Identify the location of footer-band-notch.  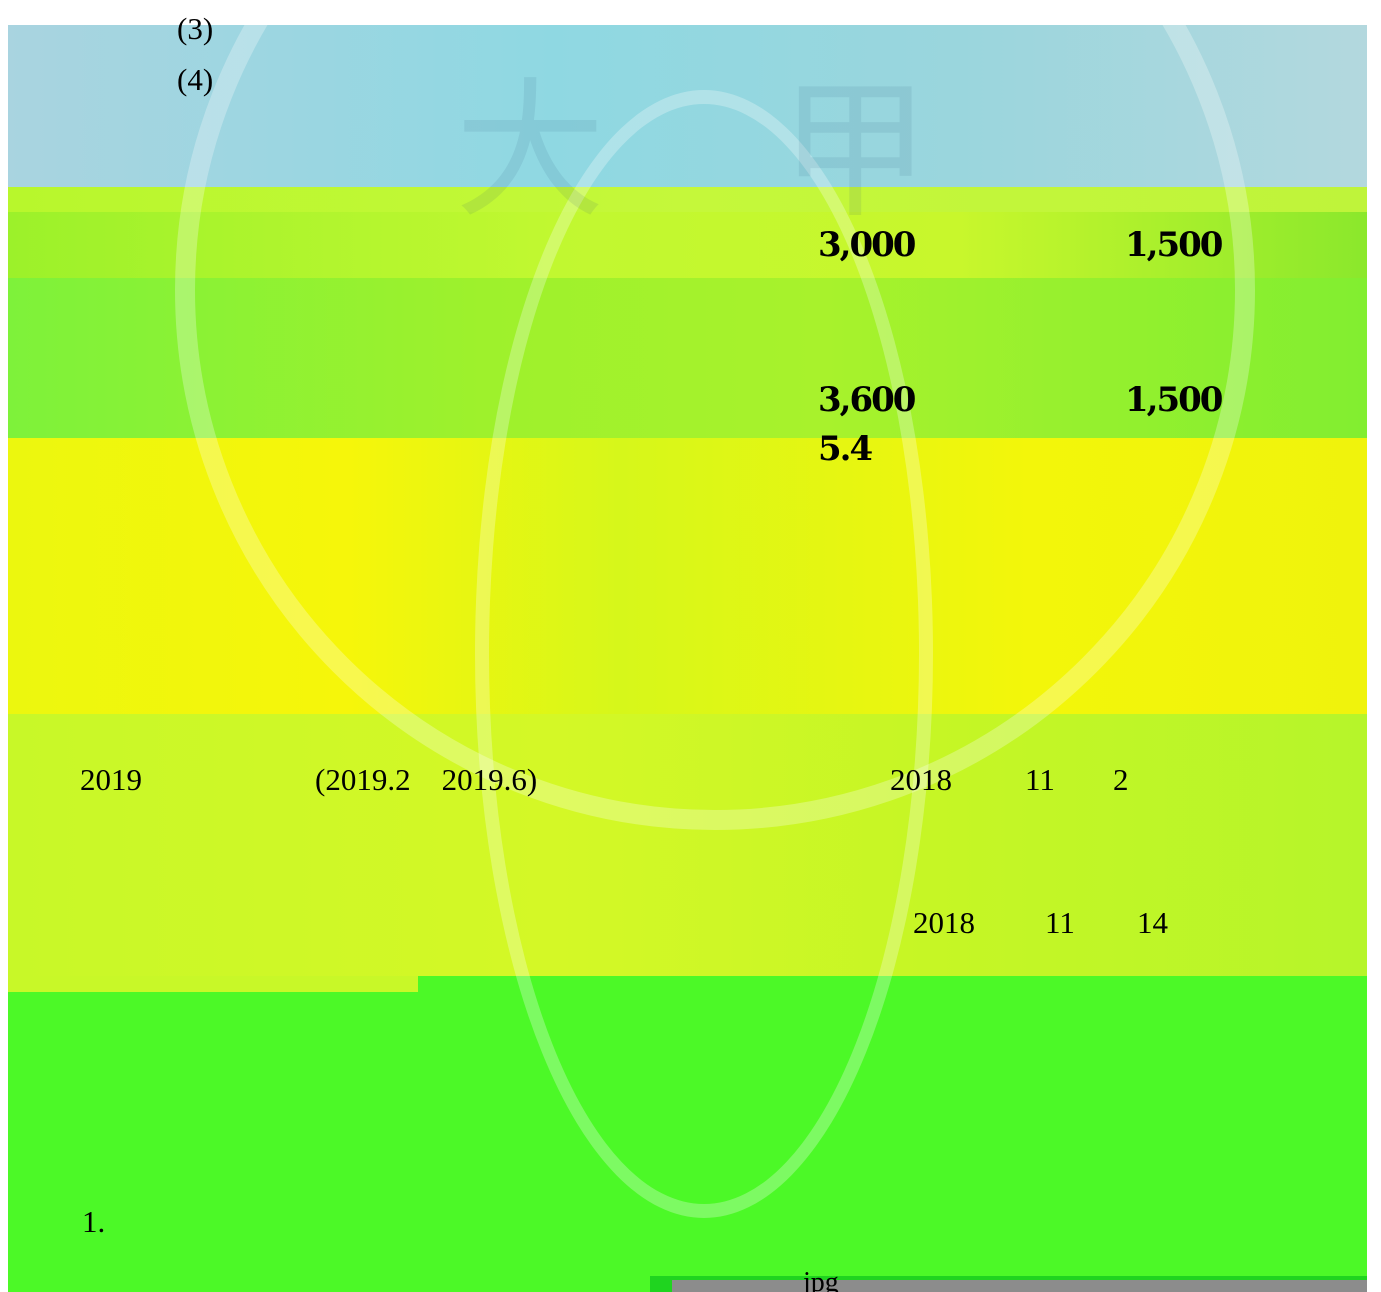
(213, 984).